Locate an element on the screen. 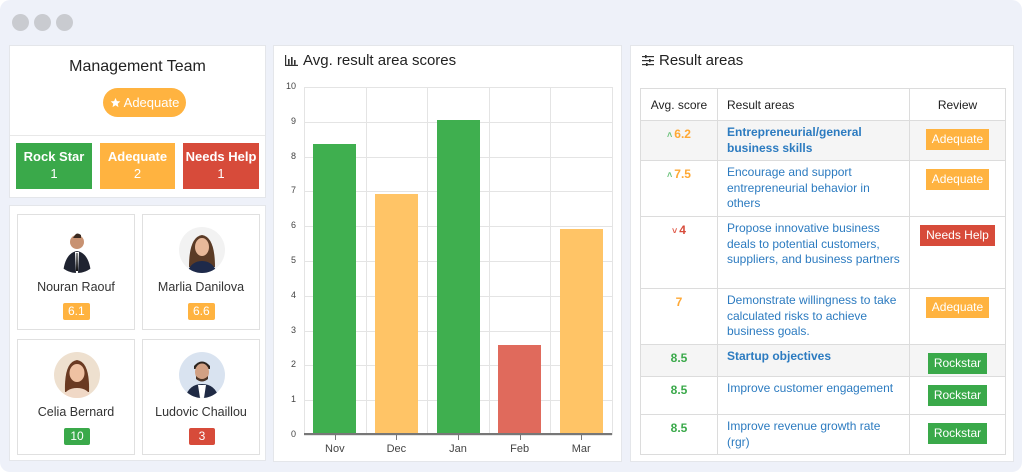 The width and height of the screenshot is (1024, 474). y-axis-tick-label: 2 is located at coordinates (293, 364).